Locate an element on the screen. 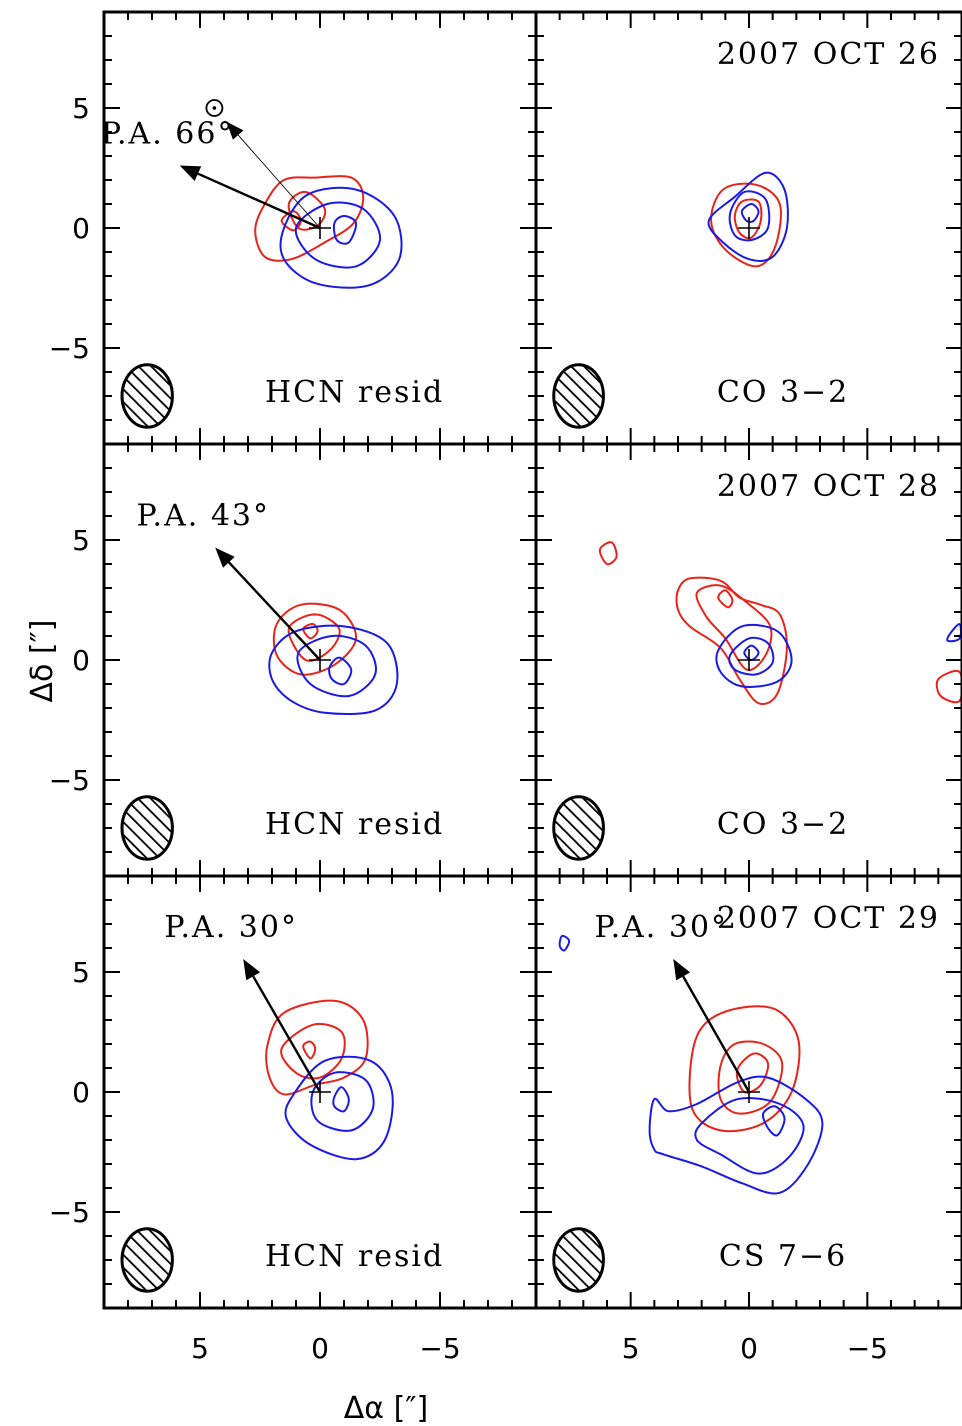 This screenshot has height=1426, width=962. panel-date: 2007 OCT 29 is located at coordinates (828, 918).